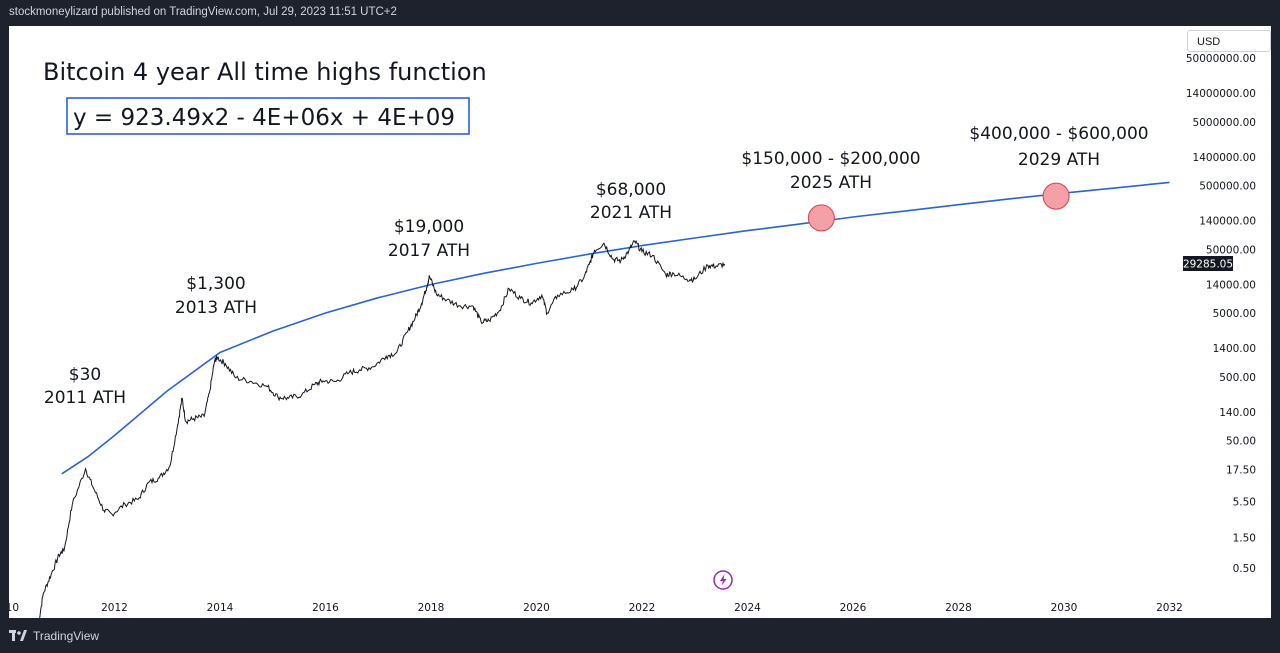 The width and height of the screenshot is (1280, 653). What do you see at coordinates (18, 636) in the screenshot?
I see `tradingview-logo-icon` at bounding box center [18, 636].